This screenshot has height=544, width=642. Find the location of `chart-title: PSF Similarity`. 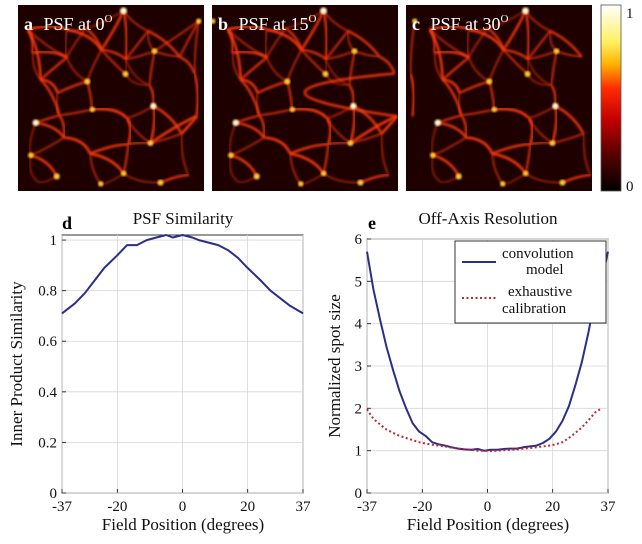

chart-title: PSF Similarity is located at coordinates (183, 218).